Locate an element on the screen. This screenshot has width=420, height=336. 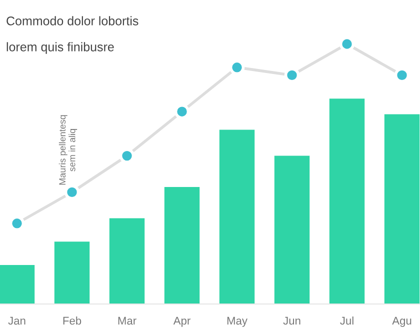
chart-subtitle: lorem quis finibusre is located at coordinates (60, 48).